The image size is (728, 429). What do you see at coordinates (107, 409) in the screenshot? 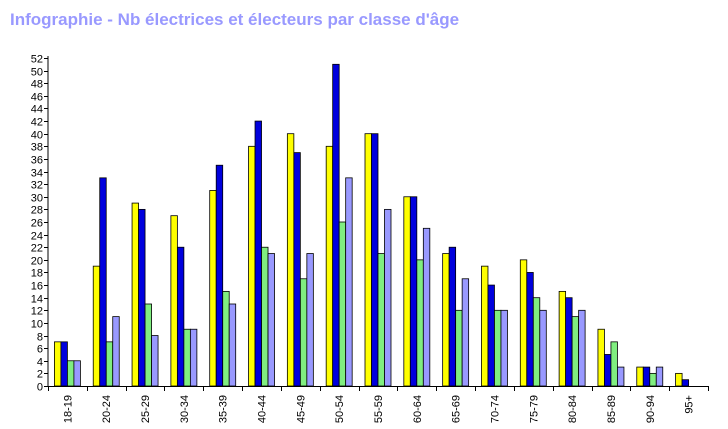
I see `x-tick-label: 20-24` at bounding box center [107, 409].